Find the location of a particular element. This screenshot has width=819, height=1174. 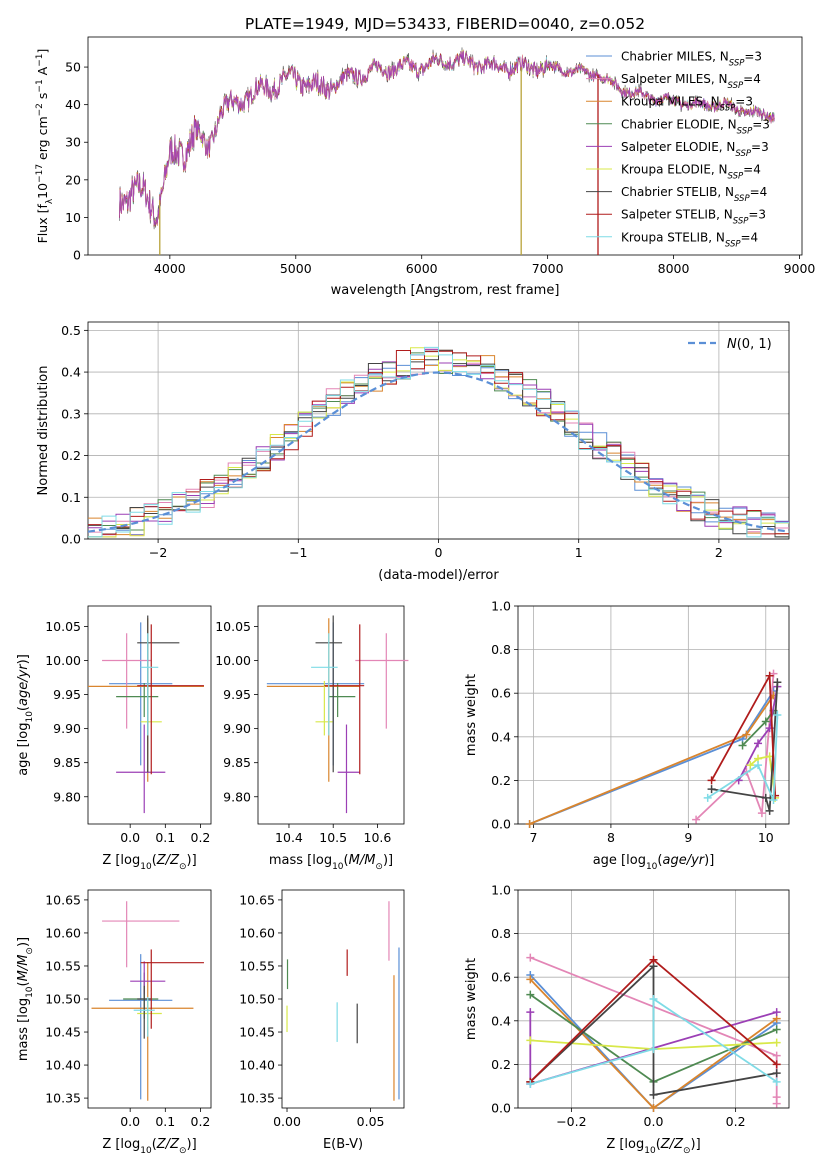

plot-frame is located at coordinates (343, 999).